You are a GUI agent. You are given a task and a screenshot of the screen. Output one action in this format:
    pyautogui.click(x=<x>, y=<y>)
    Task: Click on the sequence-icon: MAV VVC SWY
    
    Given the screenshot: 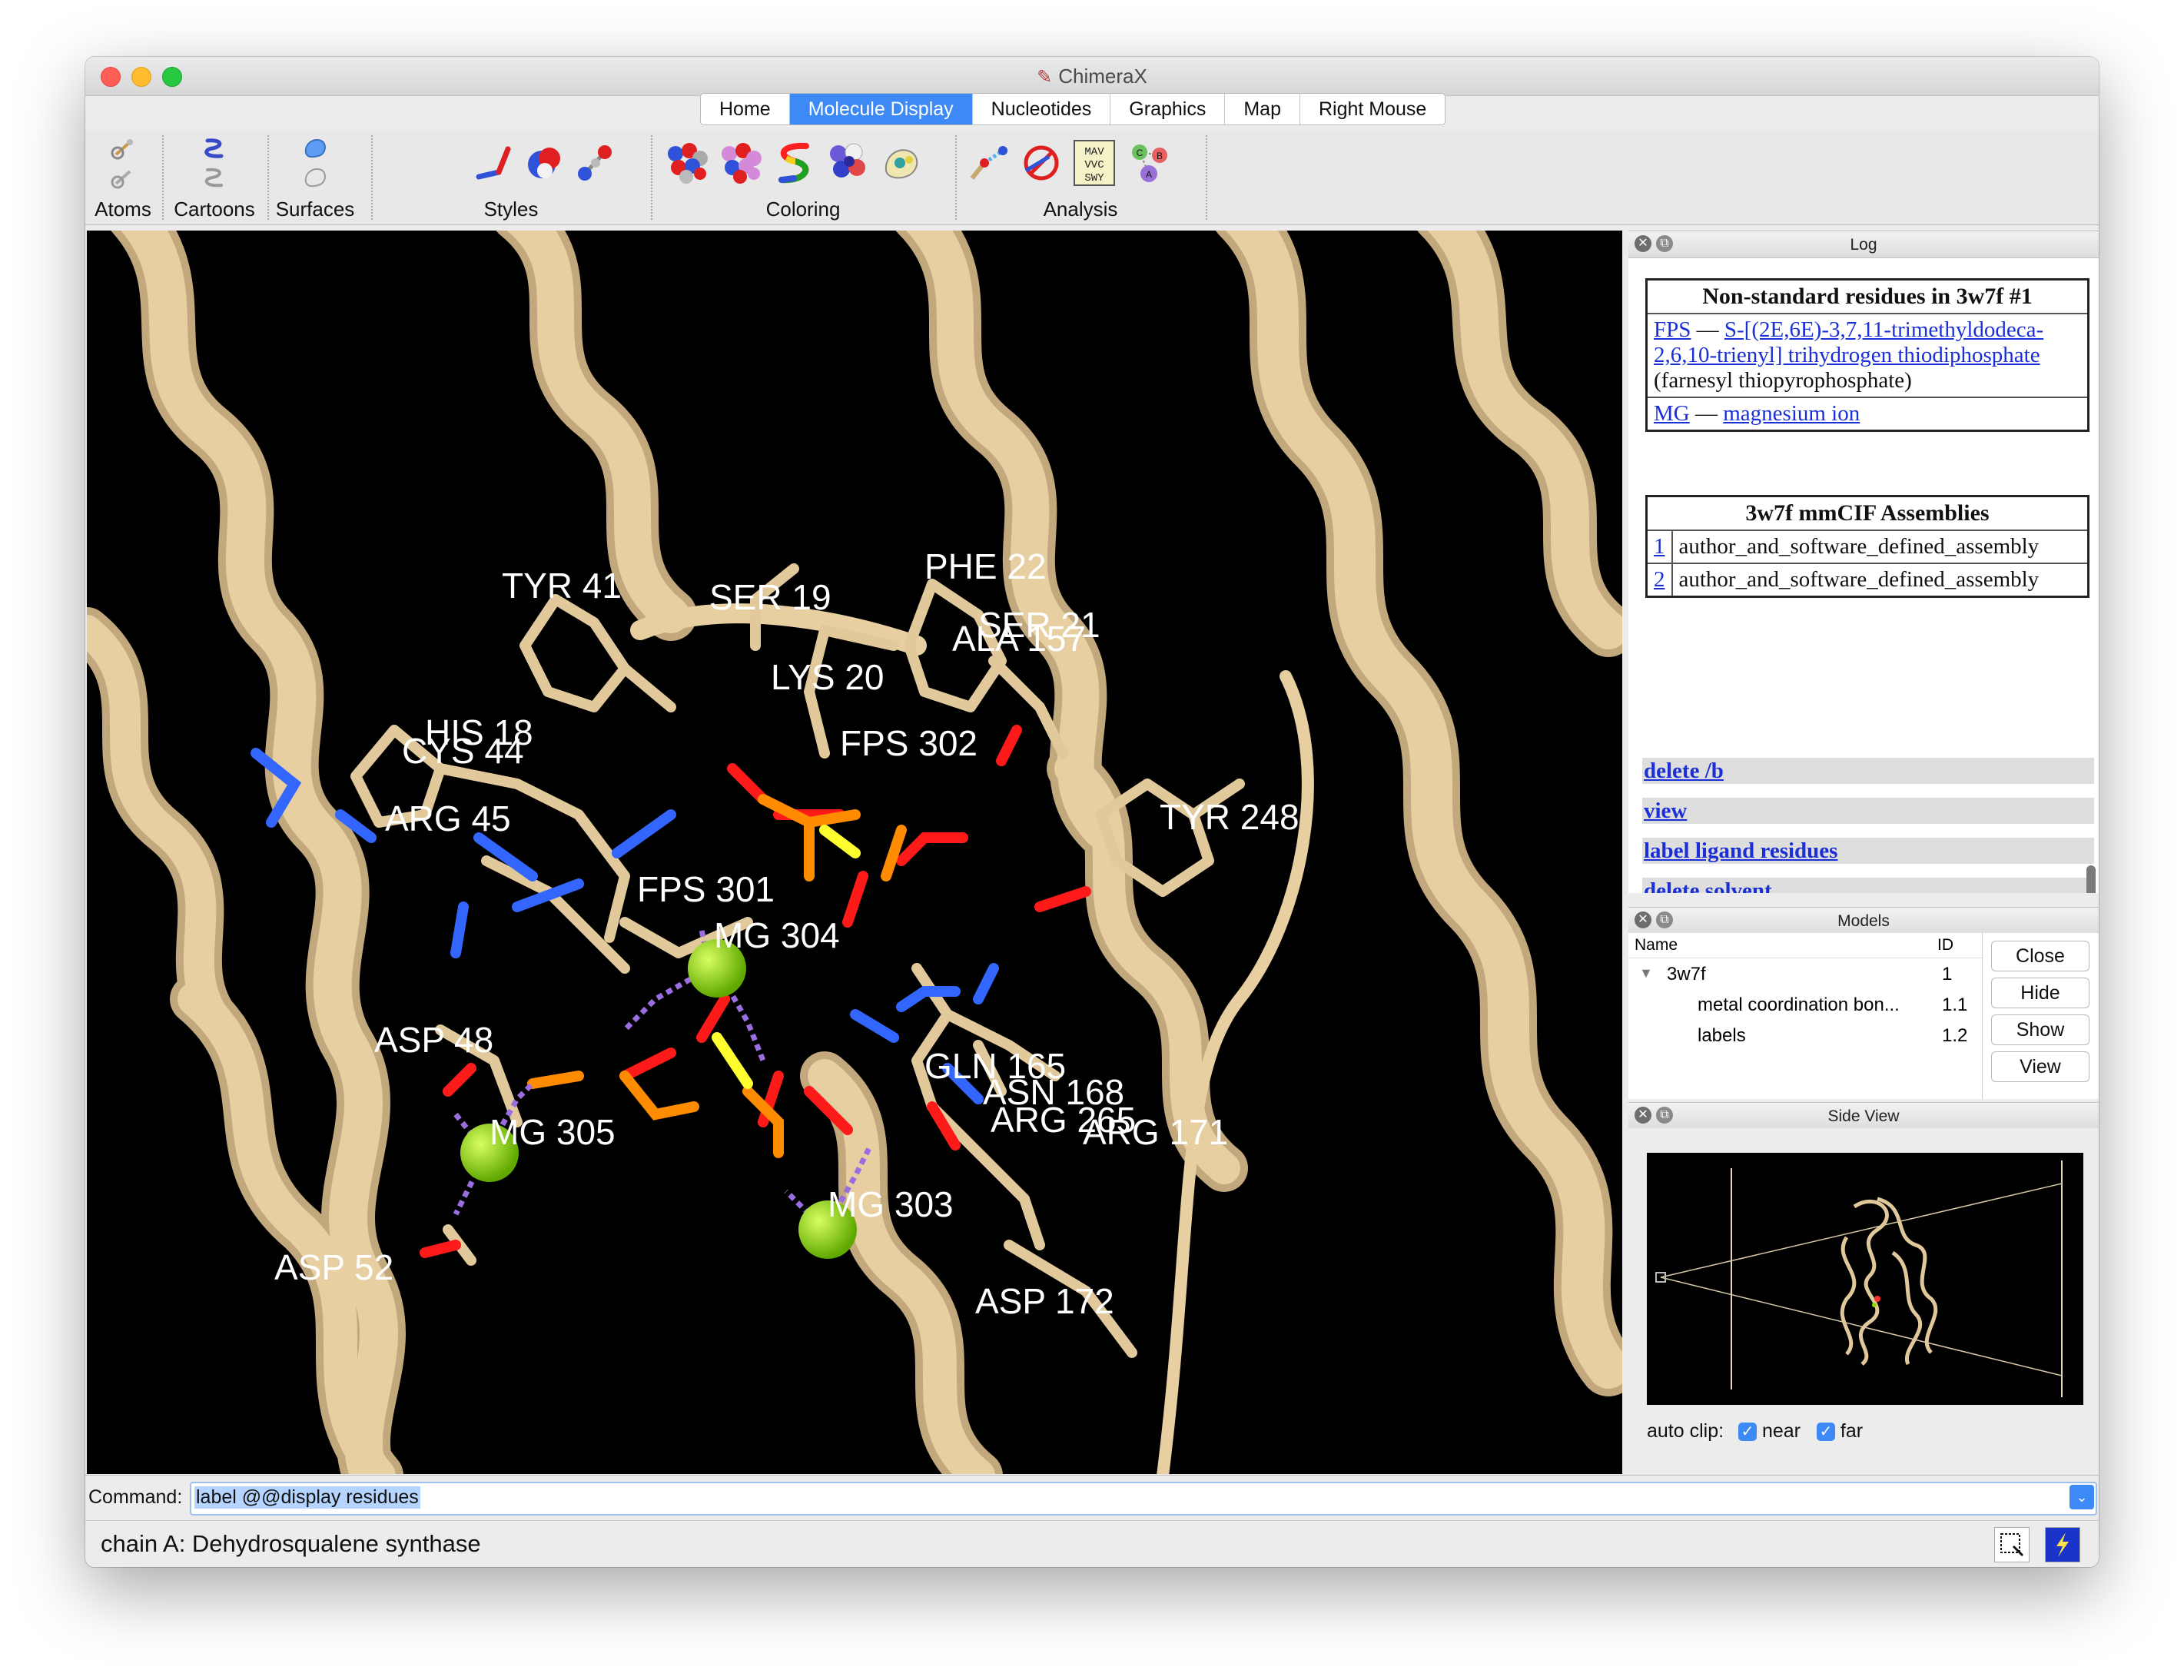 What is the action you would take?
    pyautogui.click(x=1094, y=163)
    